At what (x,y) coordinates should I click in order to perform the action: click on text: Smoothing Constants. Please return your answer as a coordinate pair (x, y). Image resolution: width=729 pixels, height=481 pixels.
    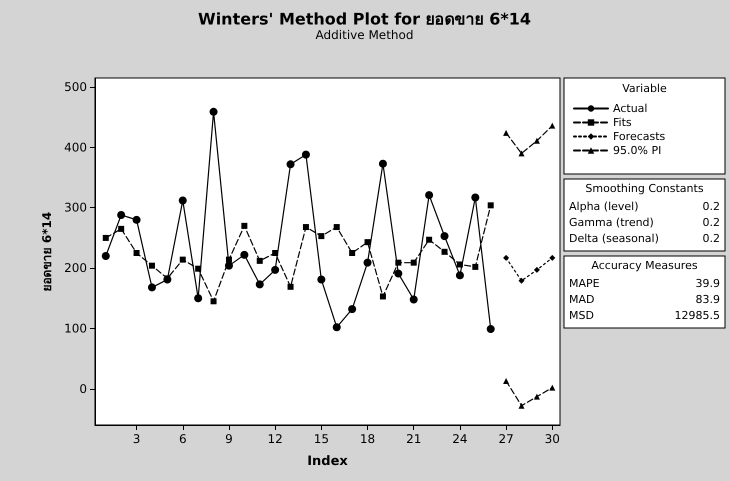
    Looking at the image, I should click on (644, 188).